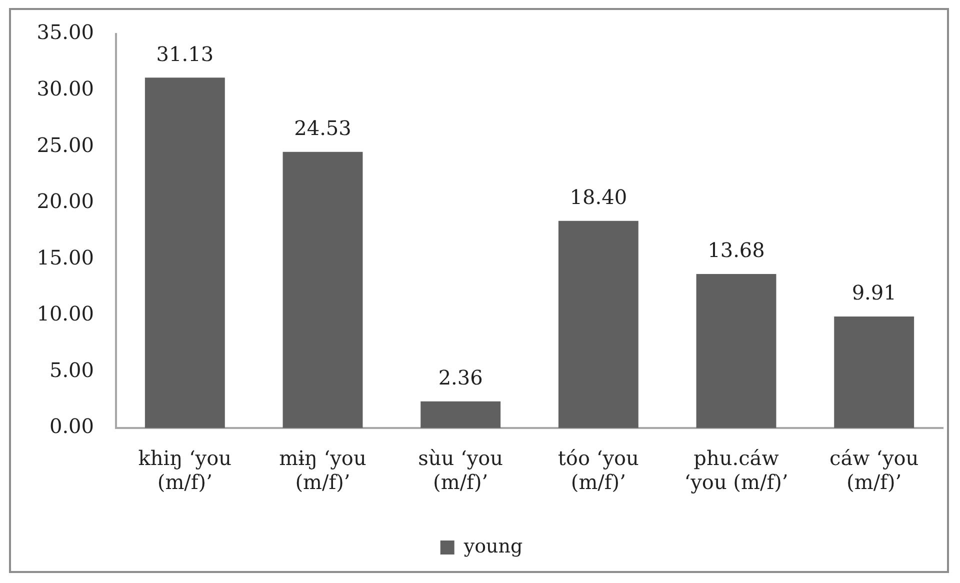 The width and height of the screenshot is (960, 583). Describe the element at coordinates (65, 32) in the screenshot. I see `y-tick-label: 35.00` at that location.